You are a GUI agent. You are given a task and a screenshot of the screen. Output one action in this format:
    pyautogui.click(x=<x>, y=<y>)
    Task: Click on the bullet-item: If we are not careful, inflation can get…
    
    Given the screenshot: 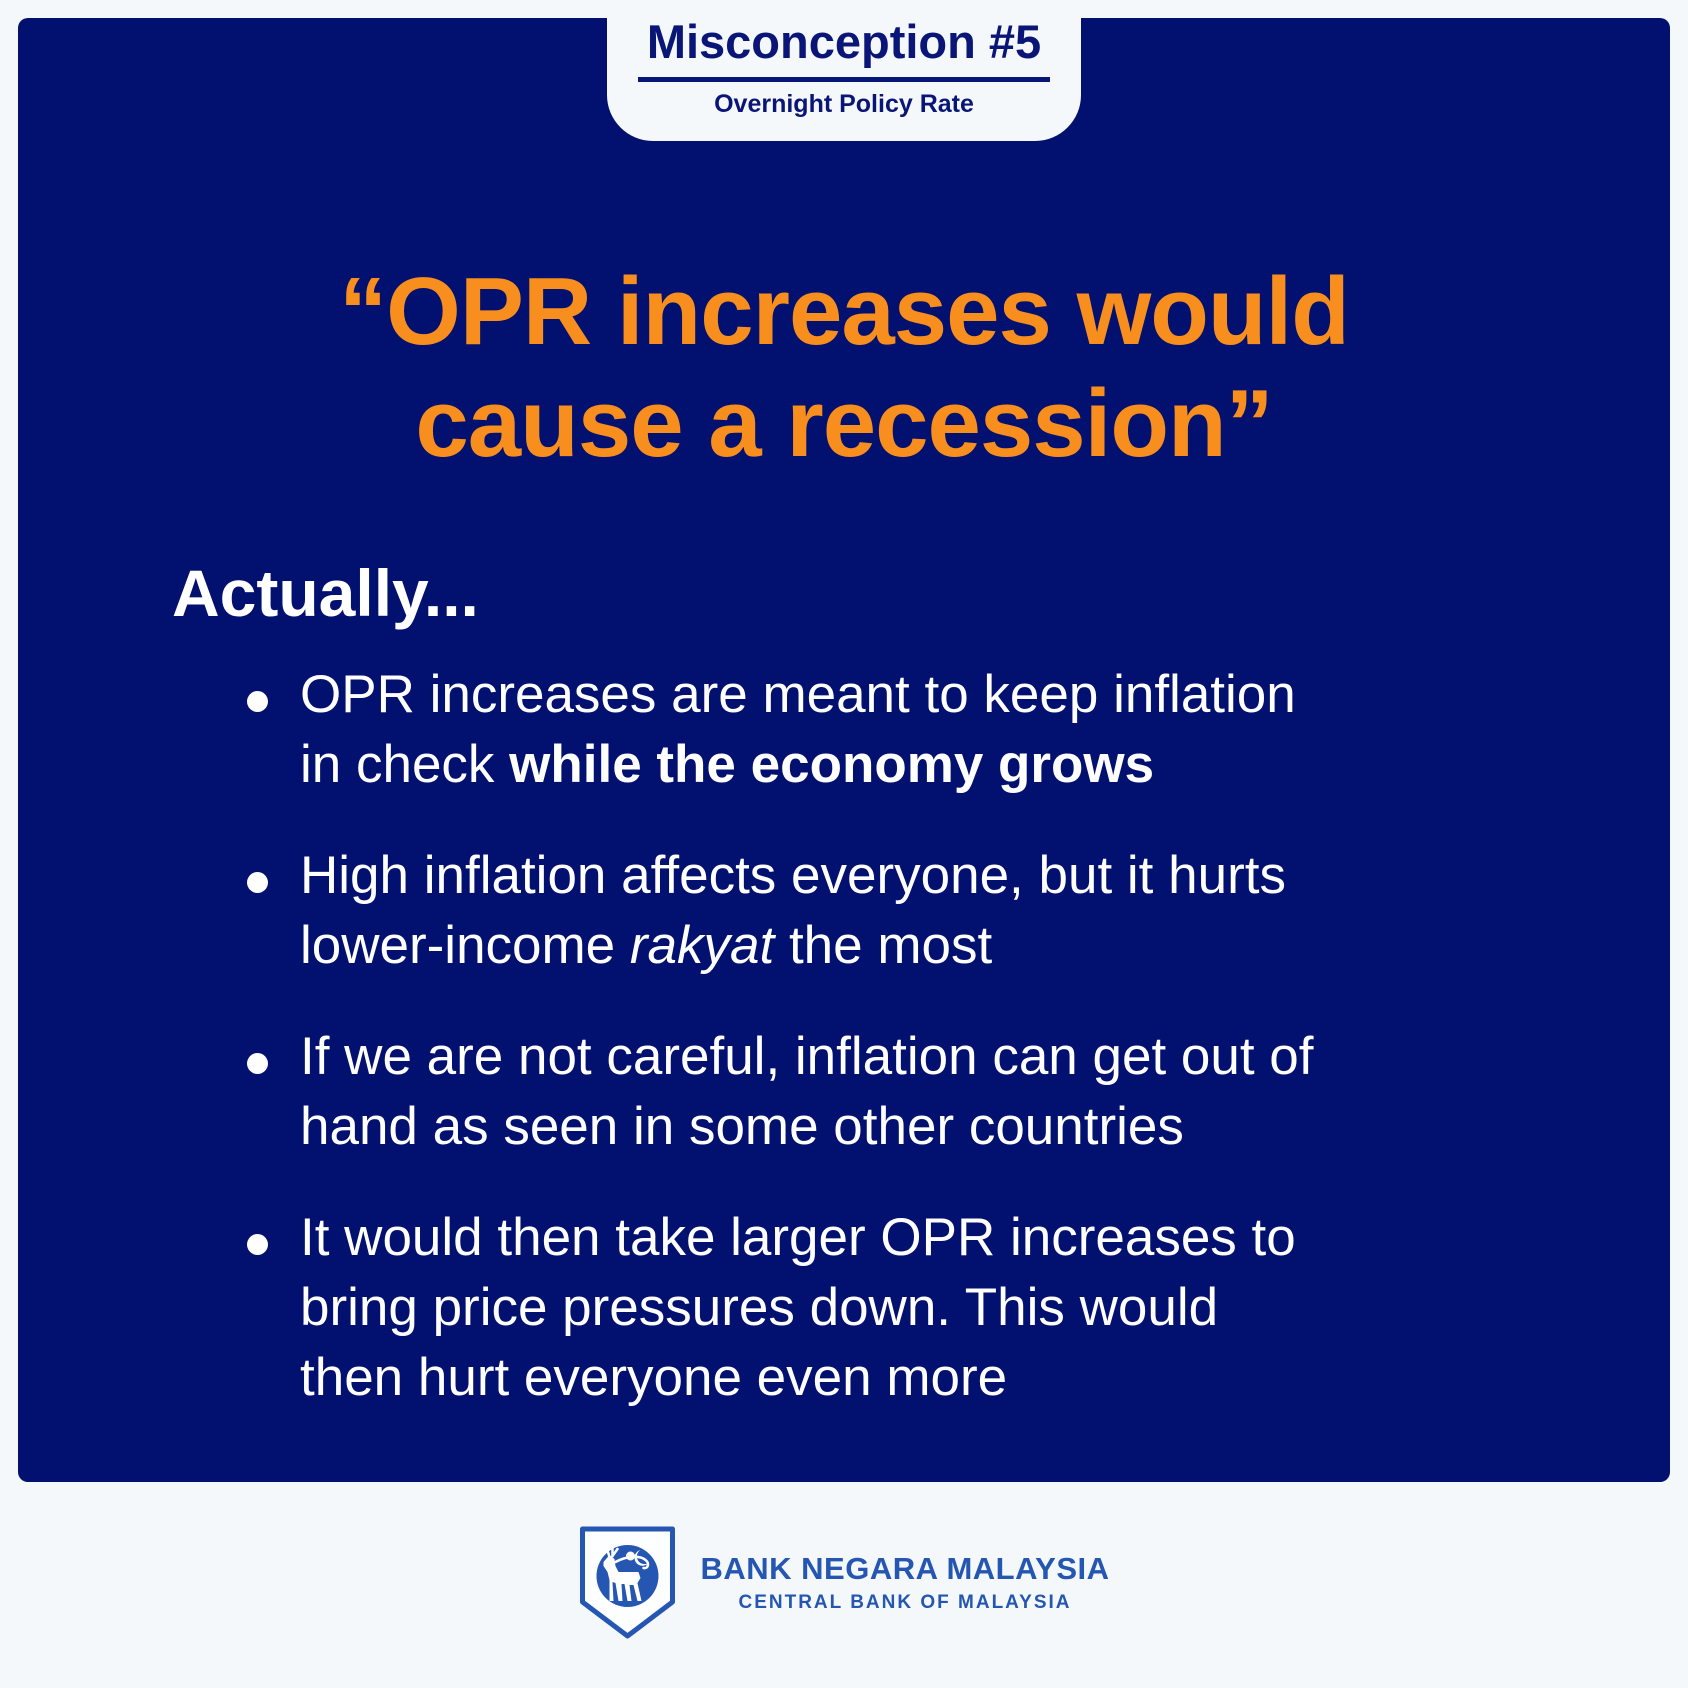 What is the action you would take?
    pyautogui.click(x=883, y=1092)
    